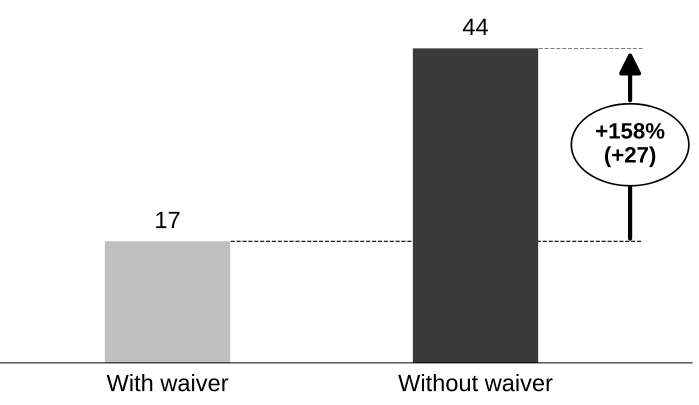  Describe the element at coordinates (168, 220) in the screenshot. I see `data-label: 17` at that location.